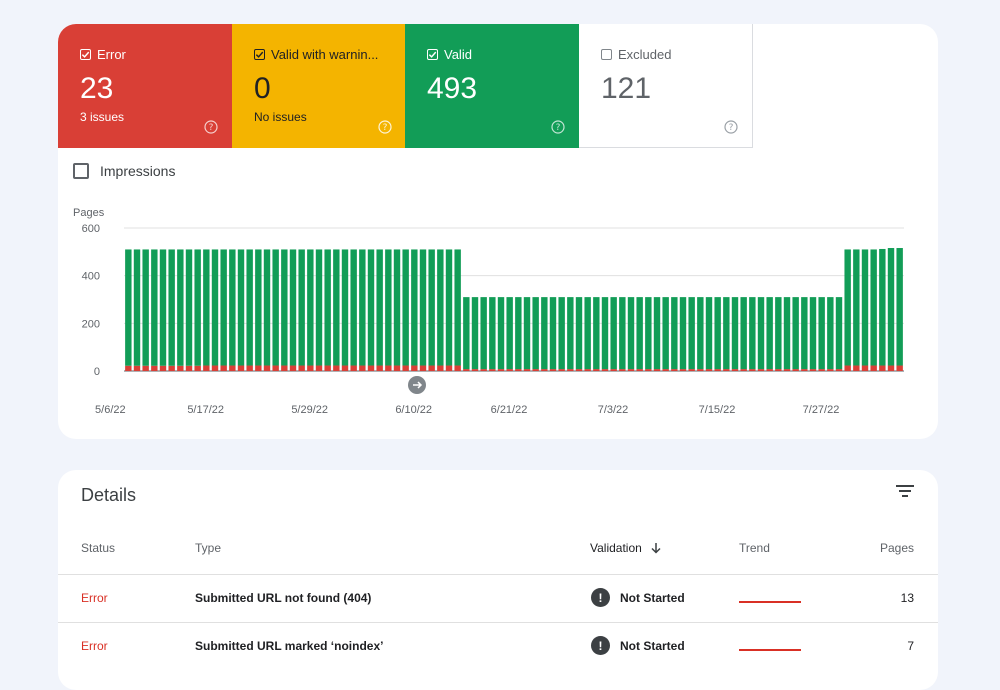  I want to click on error-checkbox, so click(85, 54).